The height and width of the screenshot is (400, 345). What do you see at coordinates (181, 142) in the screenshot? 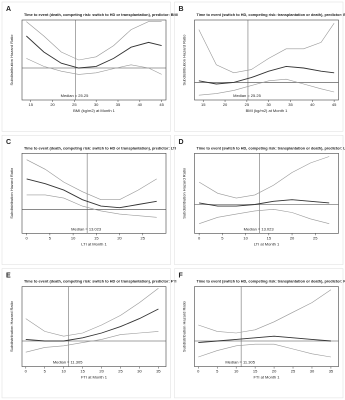
I see `panel-letter: D` at bounding box center [181, 142].